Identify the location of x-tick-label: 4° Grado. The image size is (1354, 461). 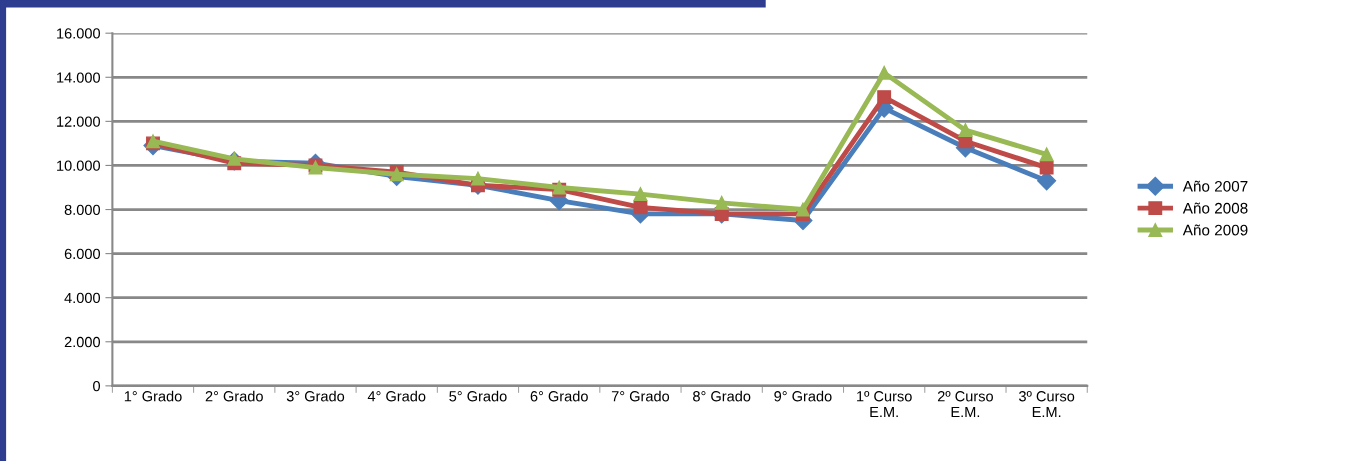
(396, 396).